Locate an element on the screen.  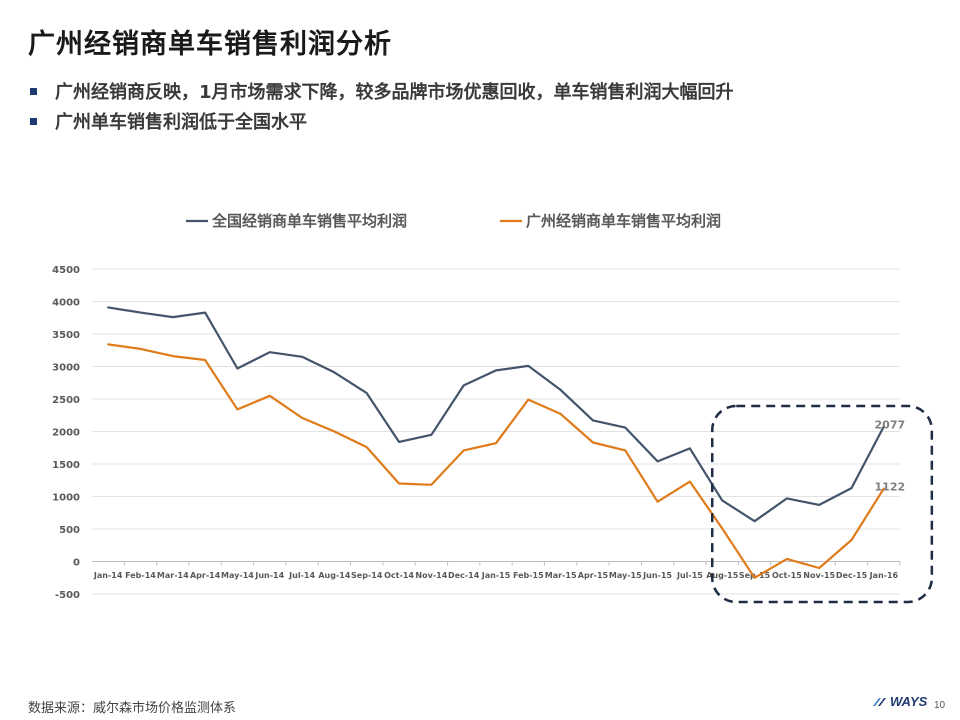
data-label: 2077 is located at coordinates (890, 424).